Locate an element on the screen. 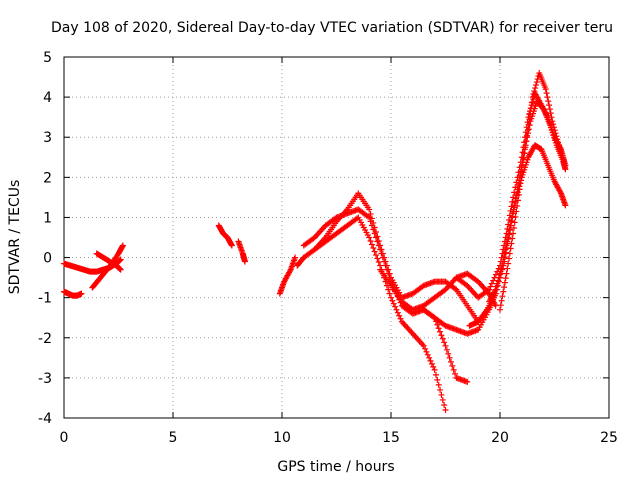 The image size is (640, 480). x-tick-label: 10 is located at coordinates (282, 438).